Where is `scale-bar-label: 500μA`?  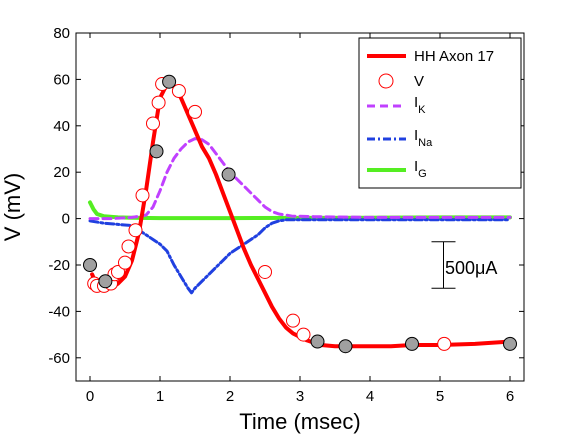 scale-bar-label: 500μA is located at coordinates (471, 268).